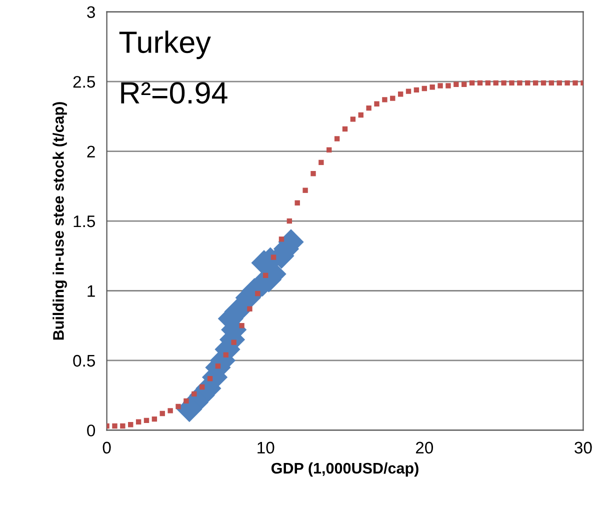  Describe the element at coordinates (91, 152) in the screenshot. I see `y-tick-label: 2` at that location.